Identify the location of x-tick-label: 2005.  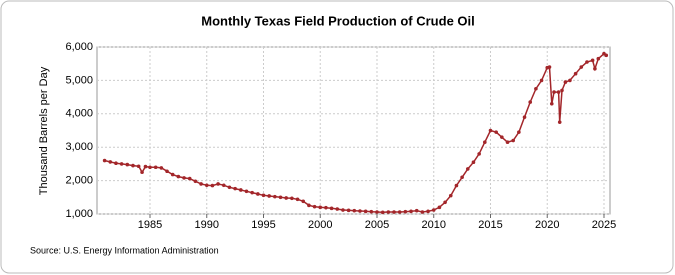
(377, 225).